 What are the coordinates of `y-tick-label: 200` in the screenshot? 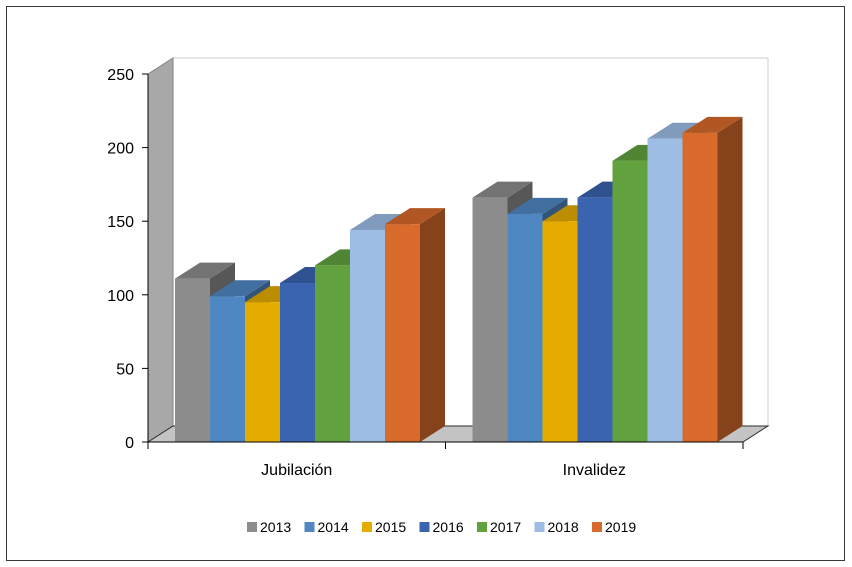 It's located at (120, 149).